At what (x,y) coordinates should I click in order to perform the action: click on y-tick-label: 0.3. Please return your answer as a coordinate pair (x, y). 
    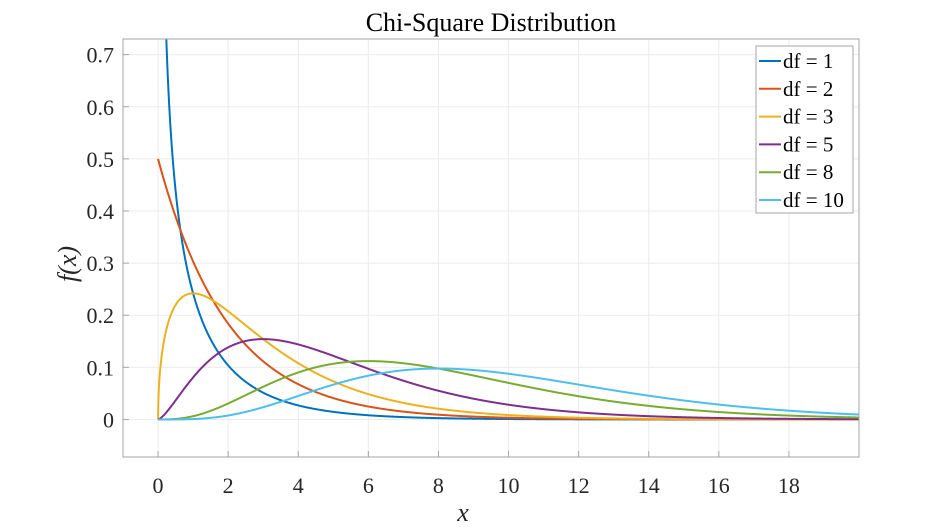
    Looking at the image, I should click on (101, 263).